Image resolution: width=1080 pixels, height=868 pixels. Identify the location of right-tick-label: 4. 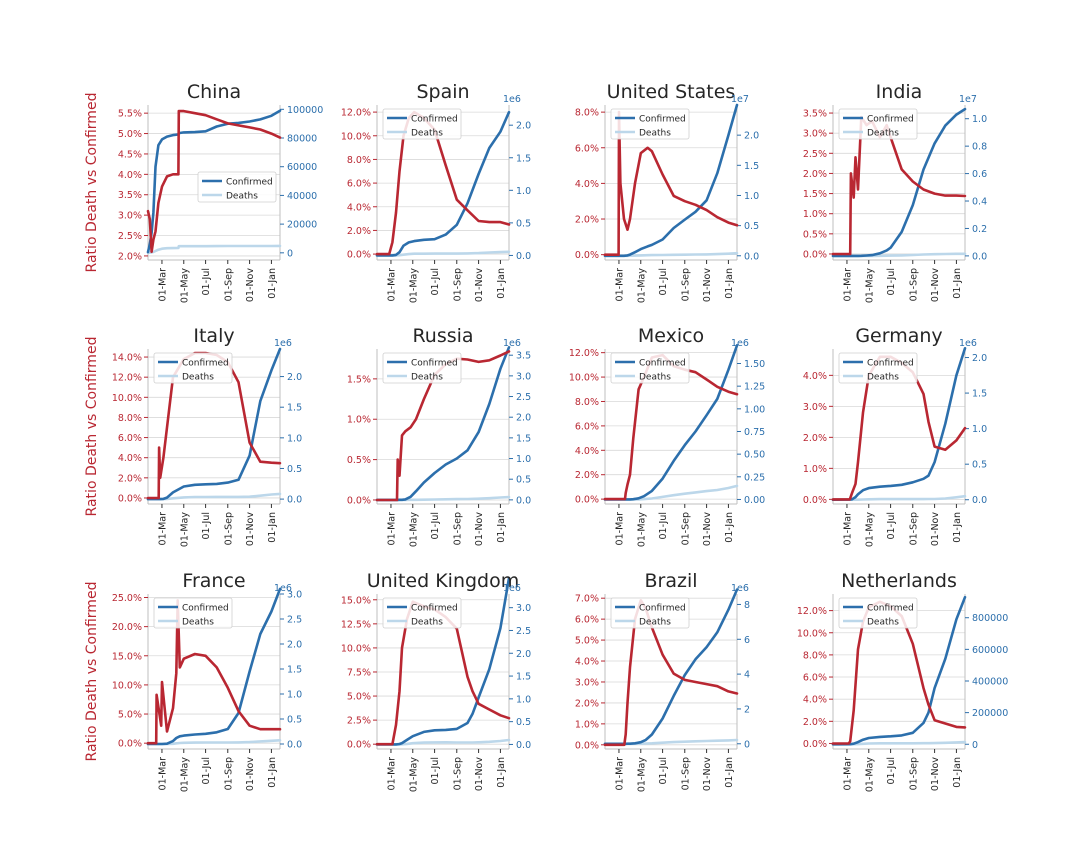
(747, 675).